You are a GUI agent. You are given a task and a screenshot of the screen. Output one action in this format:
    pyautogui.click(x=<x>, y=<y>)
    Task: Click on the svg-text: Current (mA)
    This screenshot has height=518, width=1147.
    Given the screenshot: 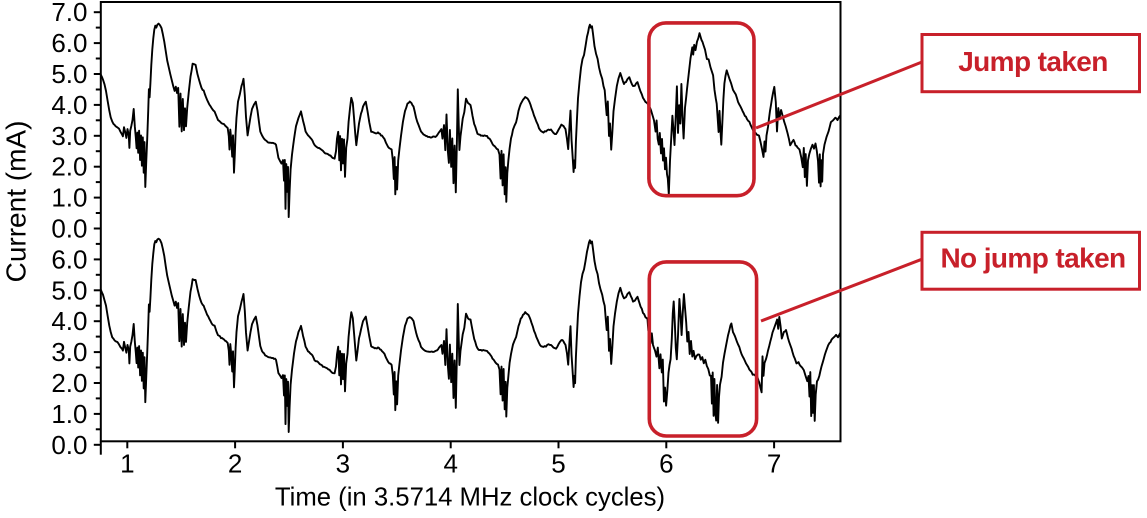 What is the action you would take?
    pyautogui.click(x=16, y=202)
    